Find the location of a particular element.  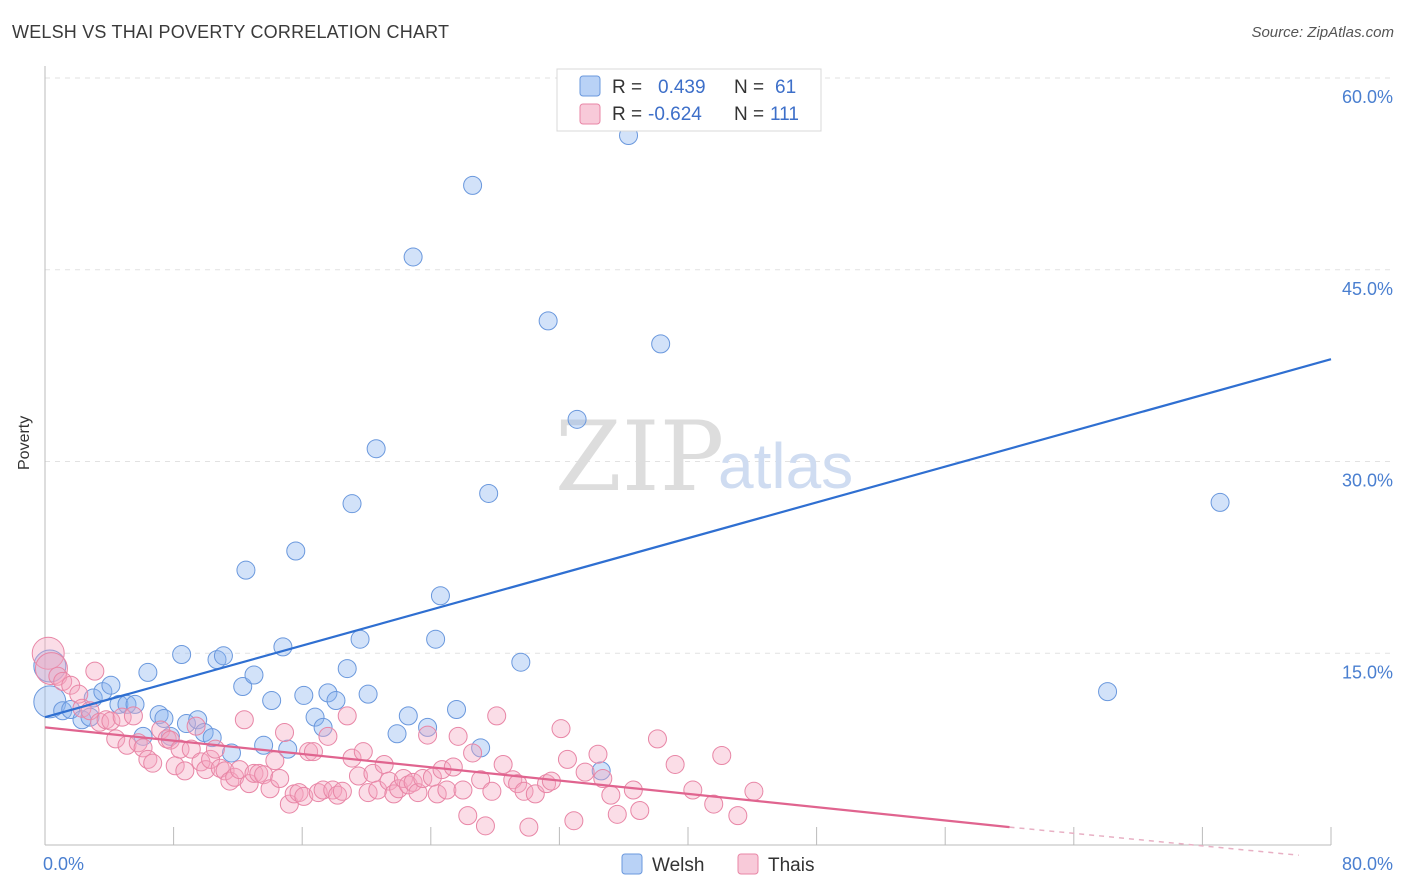

legend-r-value-welsh: 0.439 is located at coordinates (682, 87).